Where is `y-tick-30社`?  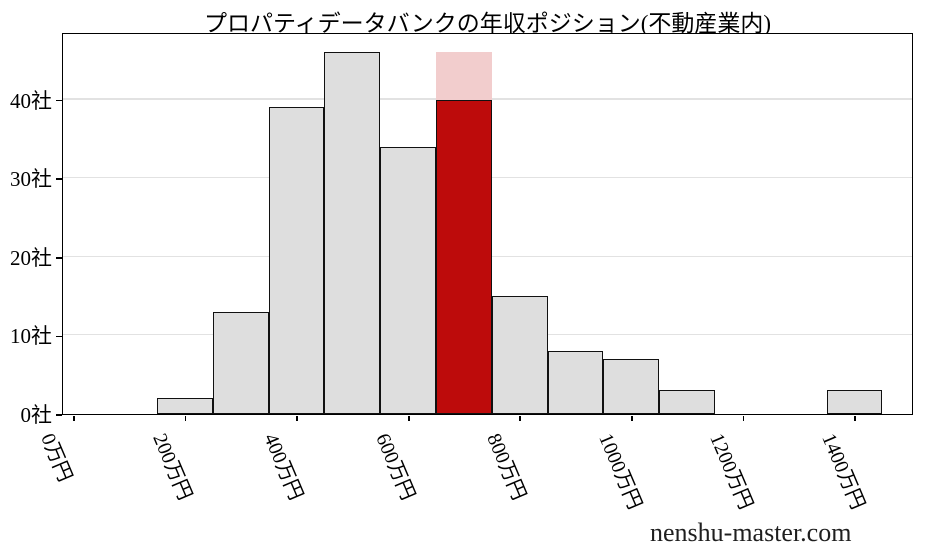
y-tick-30社 is located at coordinates (59, 179).